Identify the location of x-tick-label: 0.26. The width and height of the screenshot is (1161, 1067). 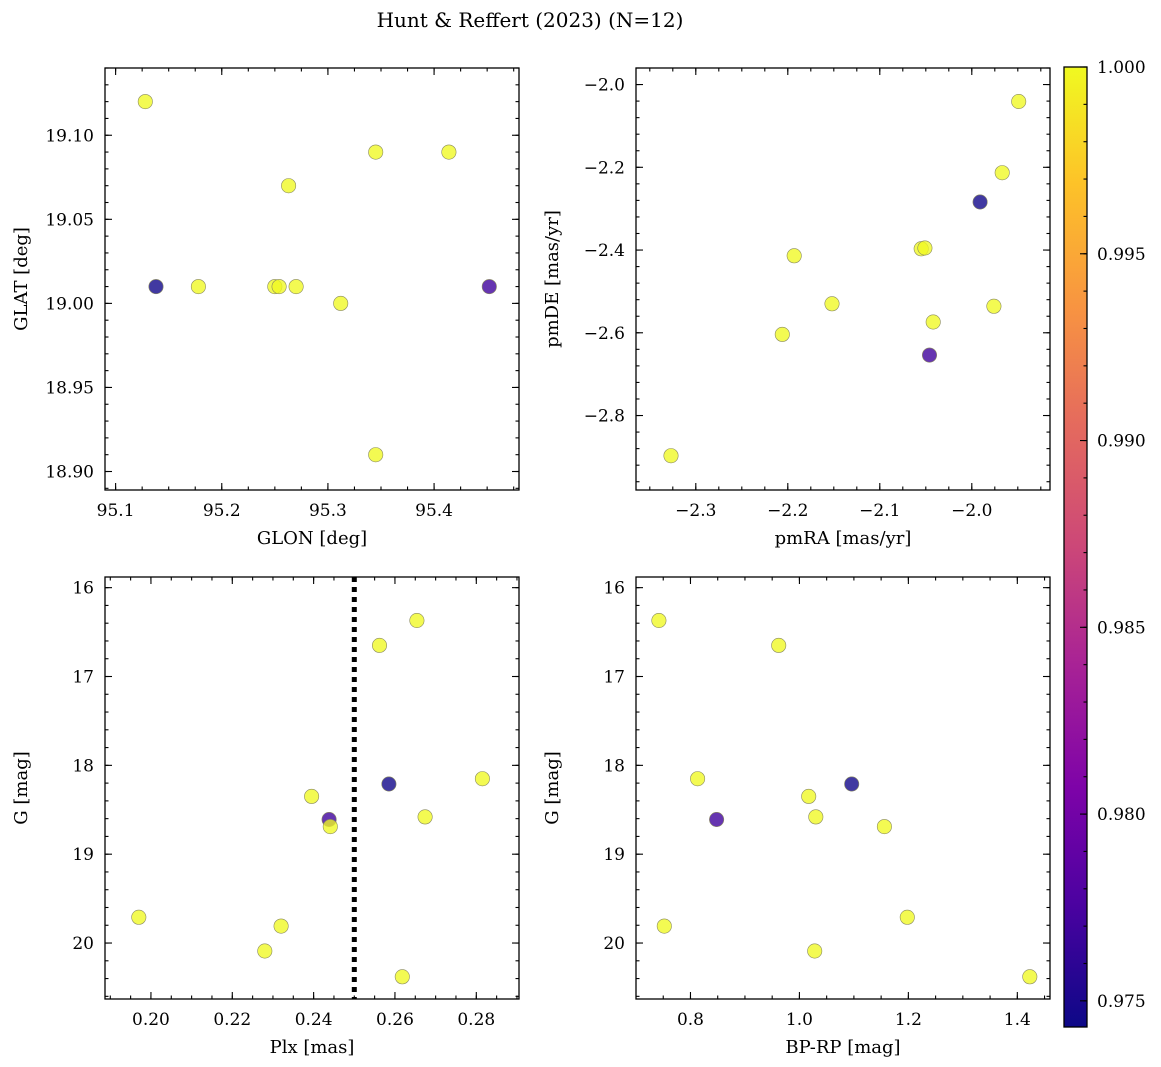
(395, 1020).